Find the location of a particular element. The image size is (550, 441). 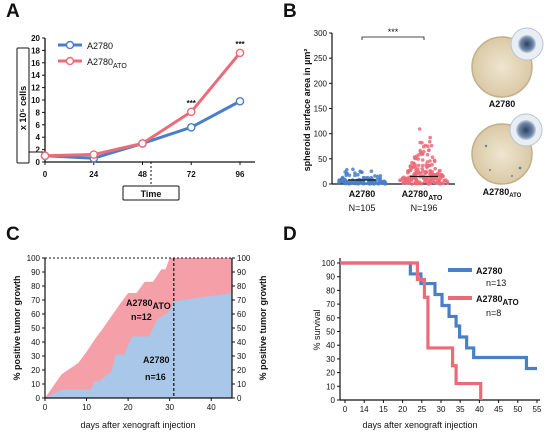

chart-a-ylabel: x 10⁵ cells is located at coordinates (23, 108).